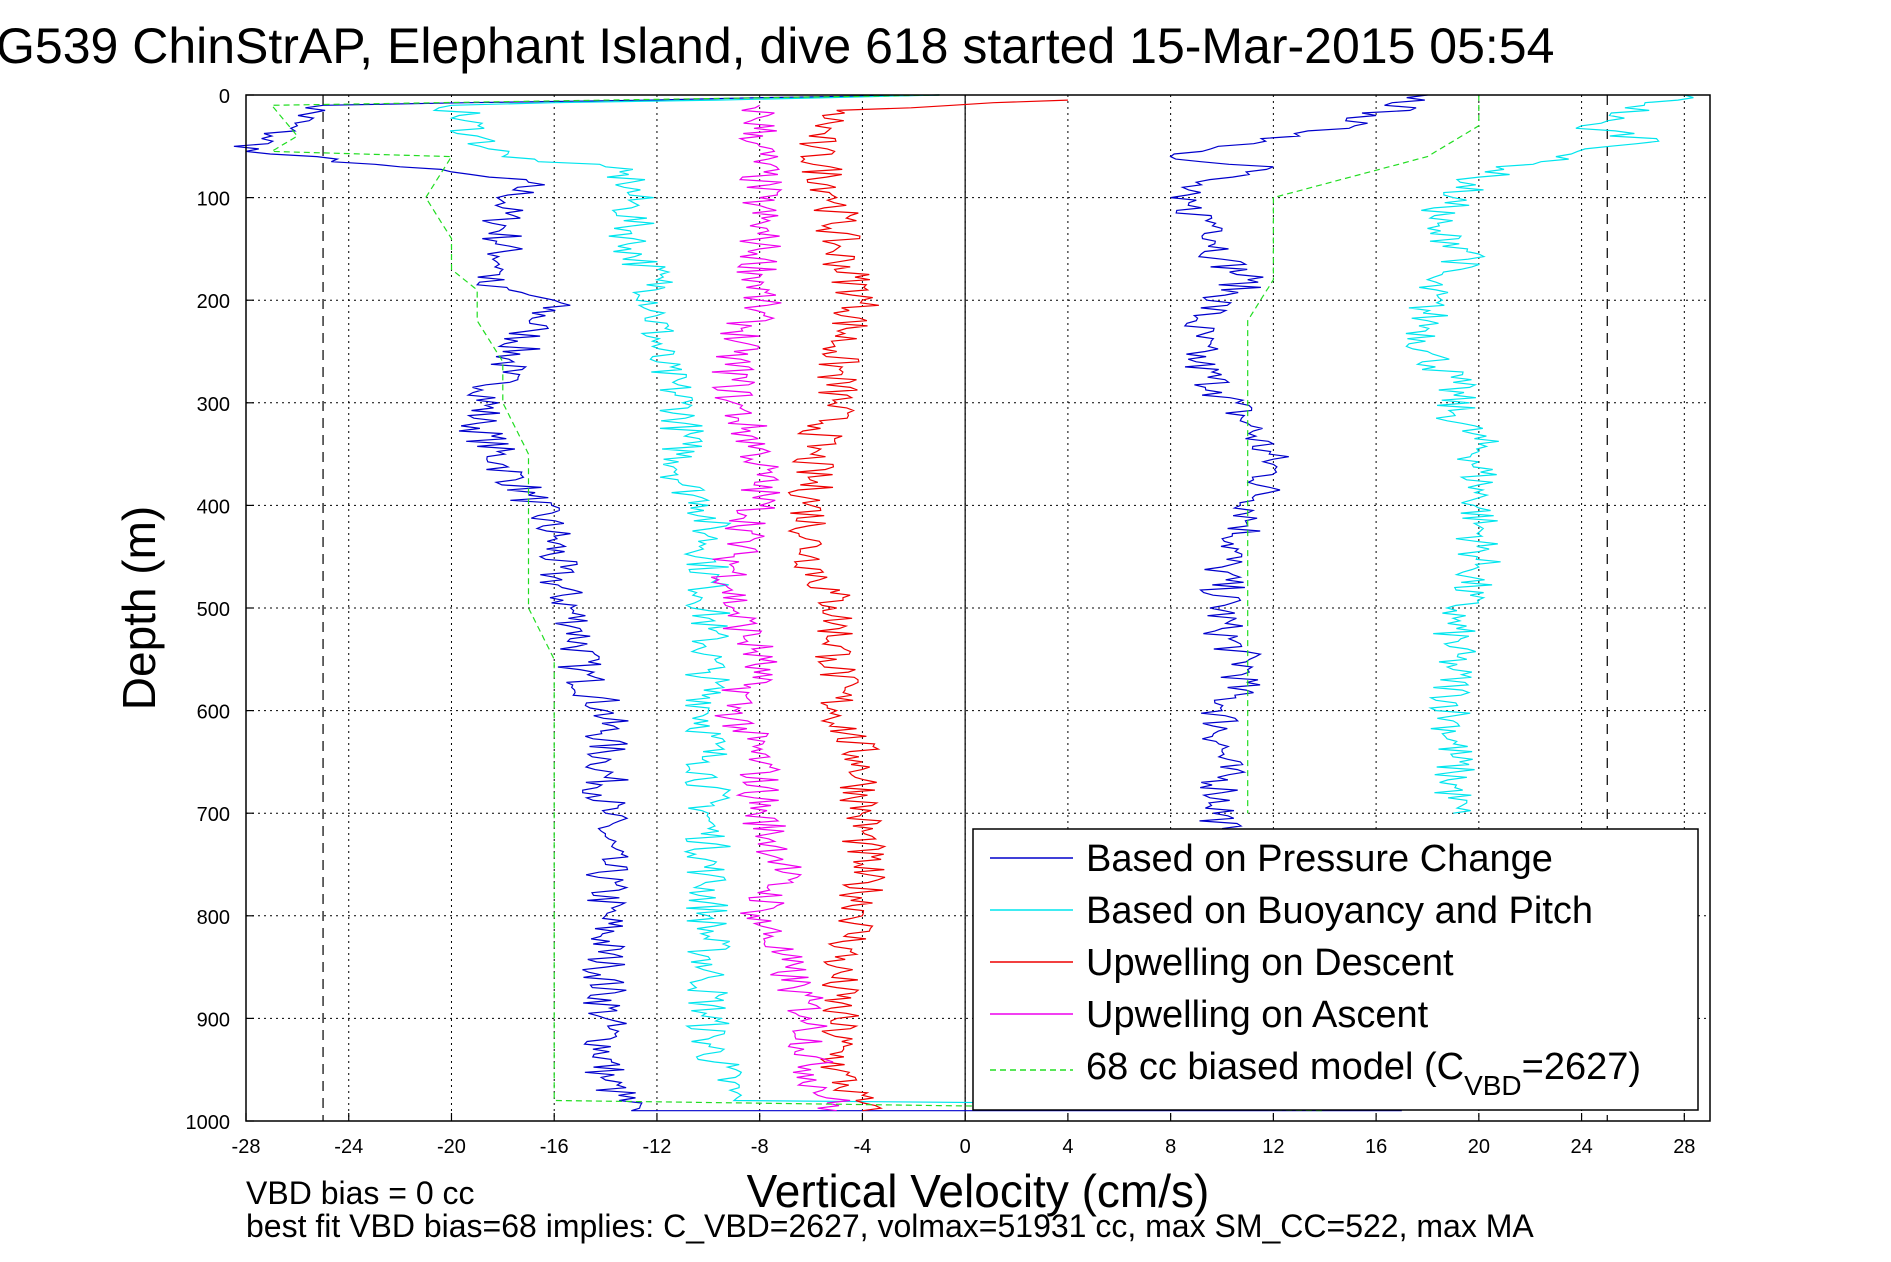 This screenshot has height=1262, width=1891. Describe the element at coordinates (1339, 911) in the screenshot. I see `legend-label: Based on Buoyancy and Pitch` at that location.